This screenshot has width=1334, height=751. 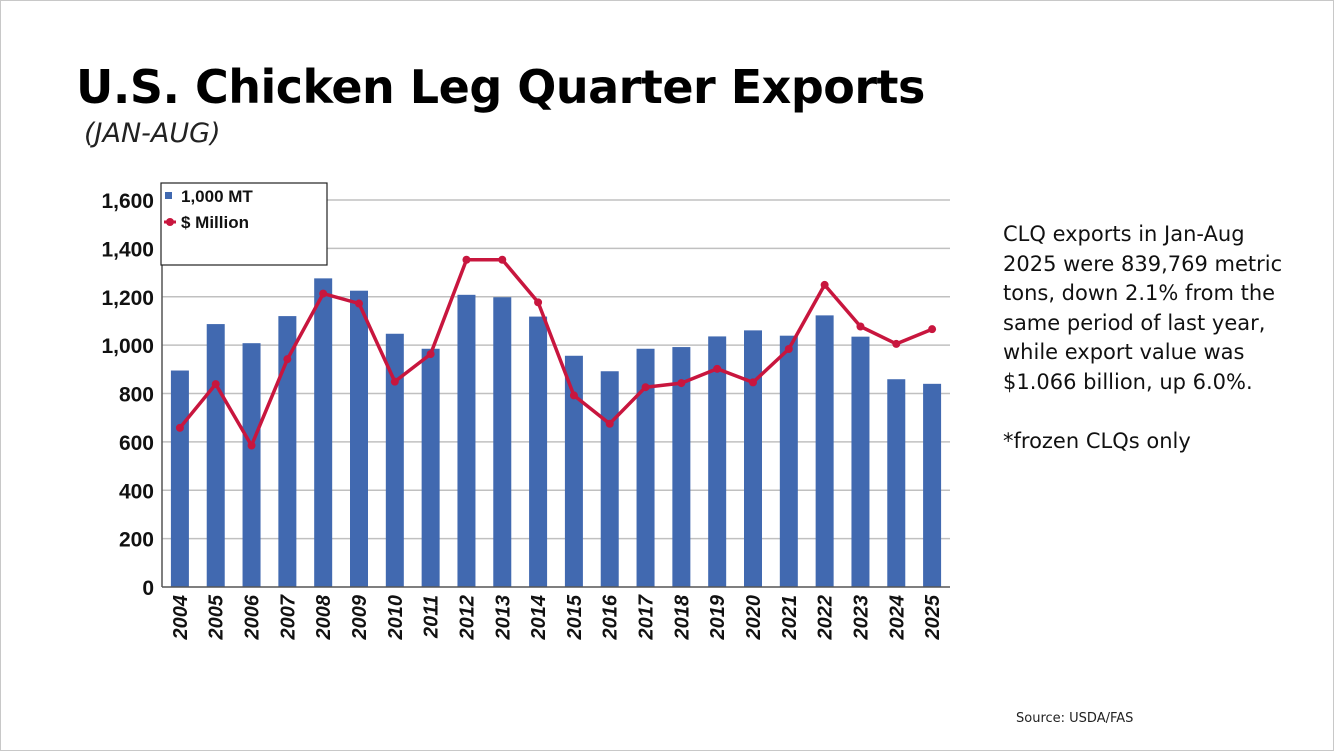 I want to click on point-2014, so click(x=538, y=302).